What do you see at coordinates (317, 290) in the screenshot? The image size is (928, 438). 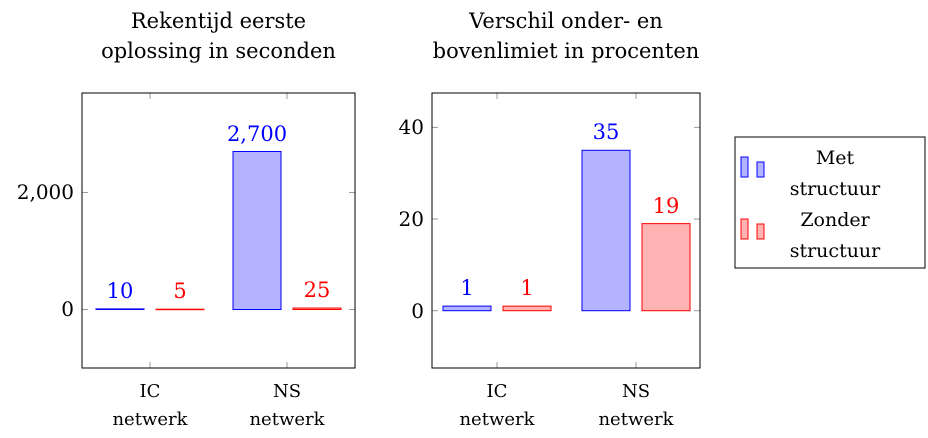 I see `value-label: 25` at bounding box center [317, 290].